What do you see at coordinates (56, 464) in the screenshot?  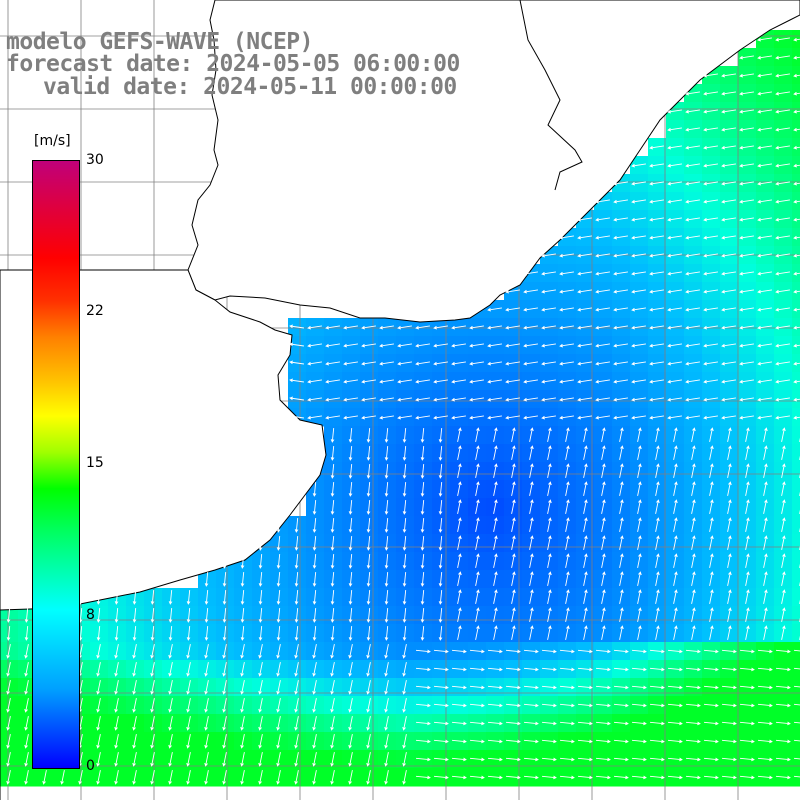 I see `colorbar` at bounding box center [56, 464].